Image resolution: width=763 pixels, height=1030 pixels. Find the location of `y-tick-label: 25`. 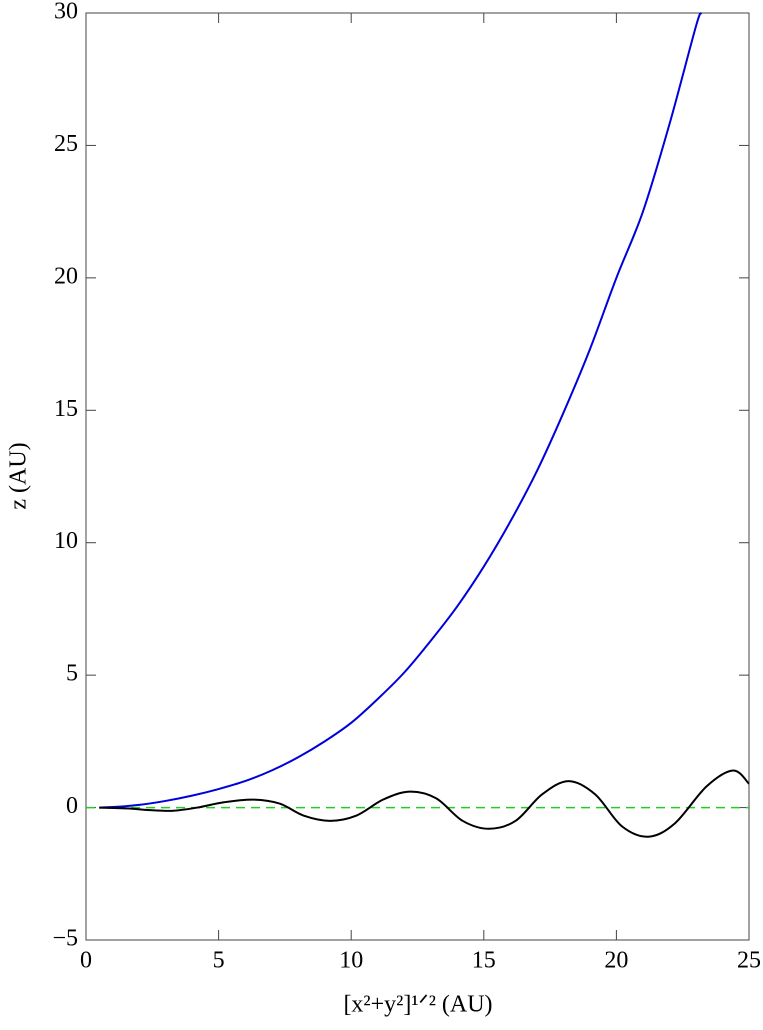

y-tick-label: 25 is located at coordinates (66, 144).